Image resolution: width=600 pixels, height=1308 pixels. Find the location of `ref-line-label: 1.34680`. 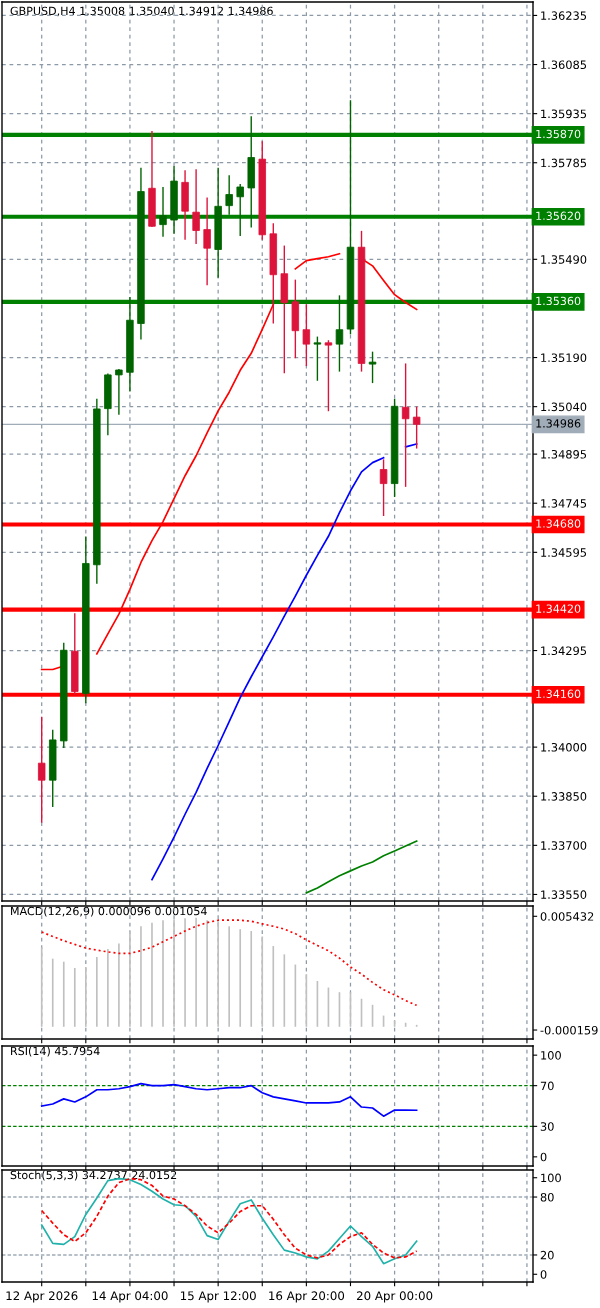

ref-line-label: 1.34680 is located at coordinates (558, 523).